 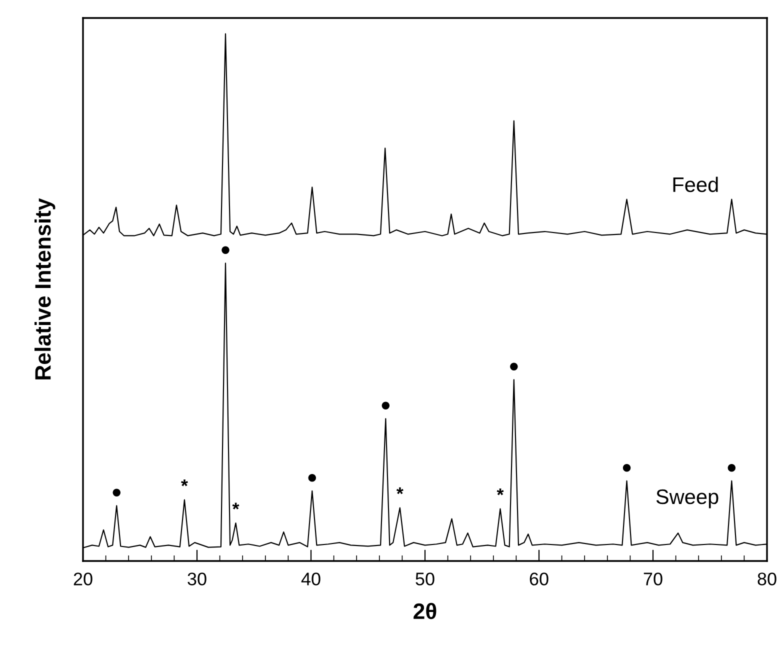 What do you see at coordinates (197, 579) in the screenshot?
I see `x-tick-label: 30` at bounding box center [197, 579].